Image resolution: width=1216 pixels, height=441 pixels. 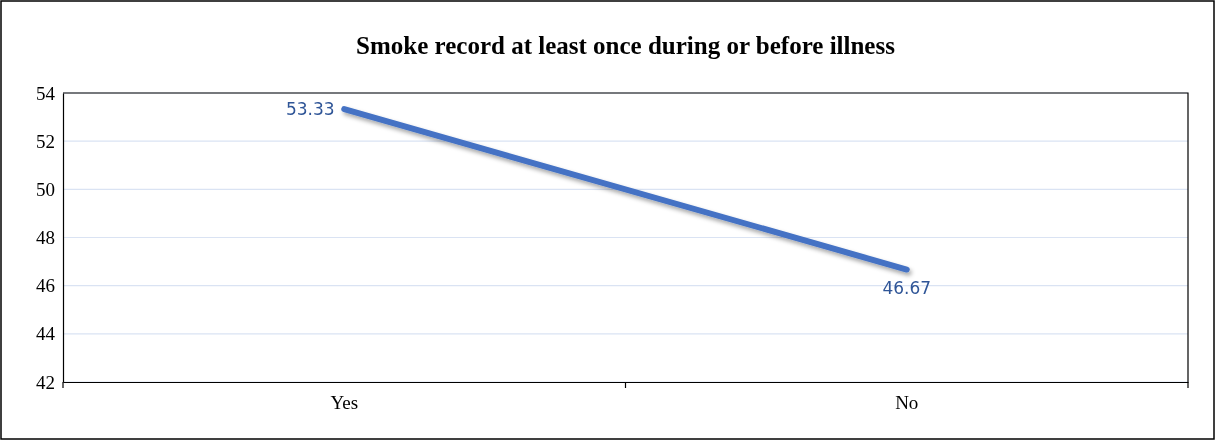 I want to click on y-tick-label: 46, so click(x=45, y=286).